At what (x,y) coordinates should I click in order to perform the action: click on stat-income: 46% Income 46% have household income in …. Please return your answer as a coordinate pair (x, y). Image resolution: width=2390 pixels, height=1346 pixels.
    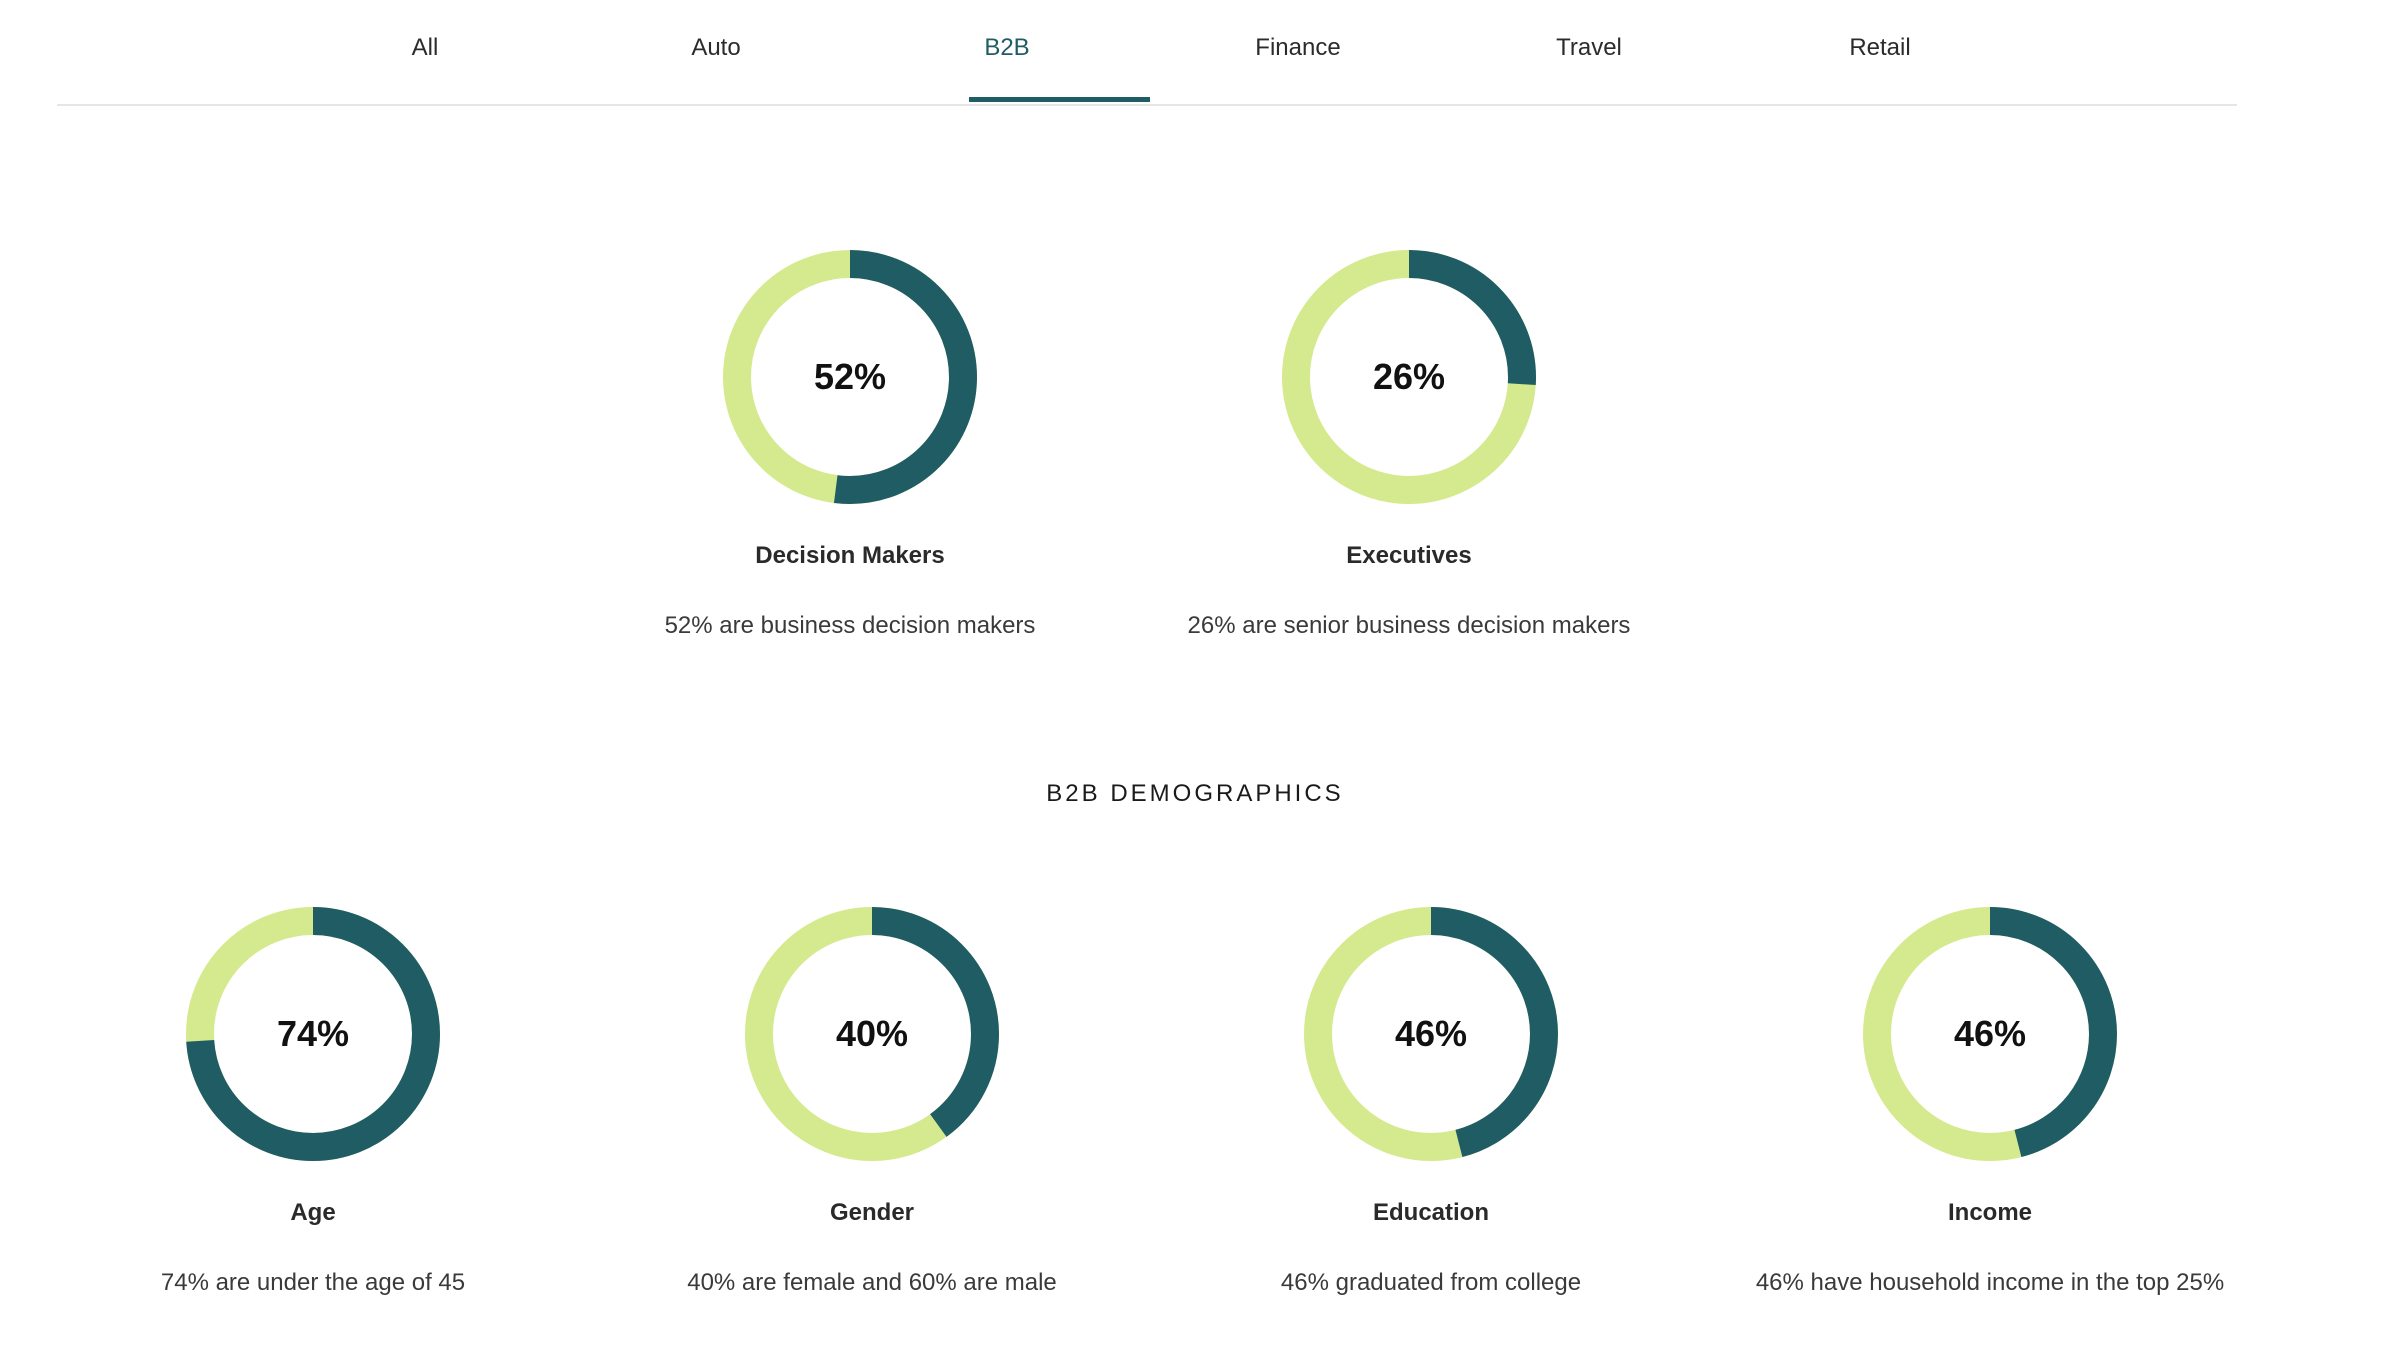
    Looking at the image, I should click on (1990, 1101).